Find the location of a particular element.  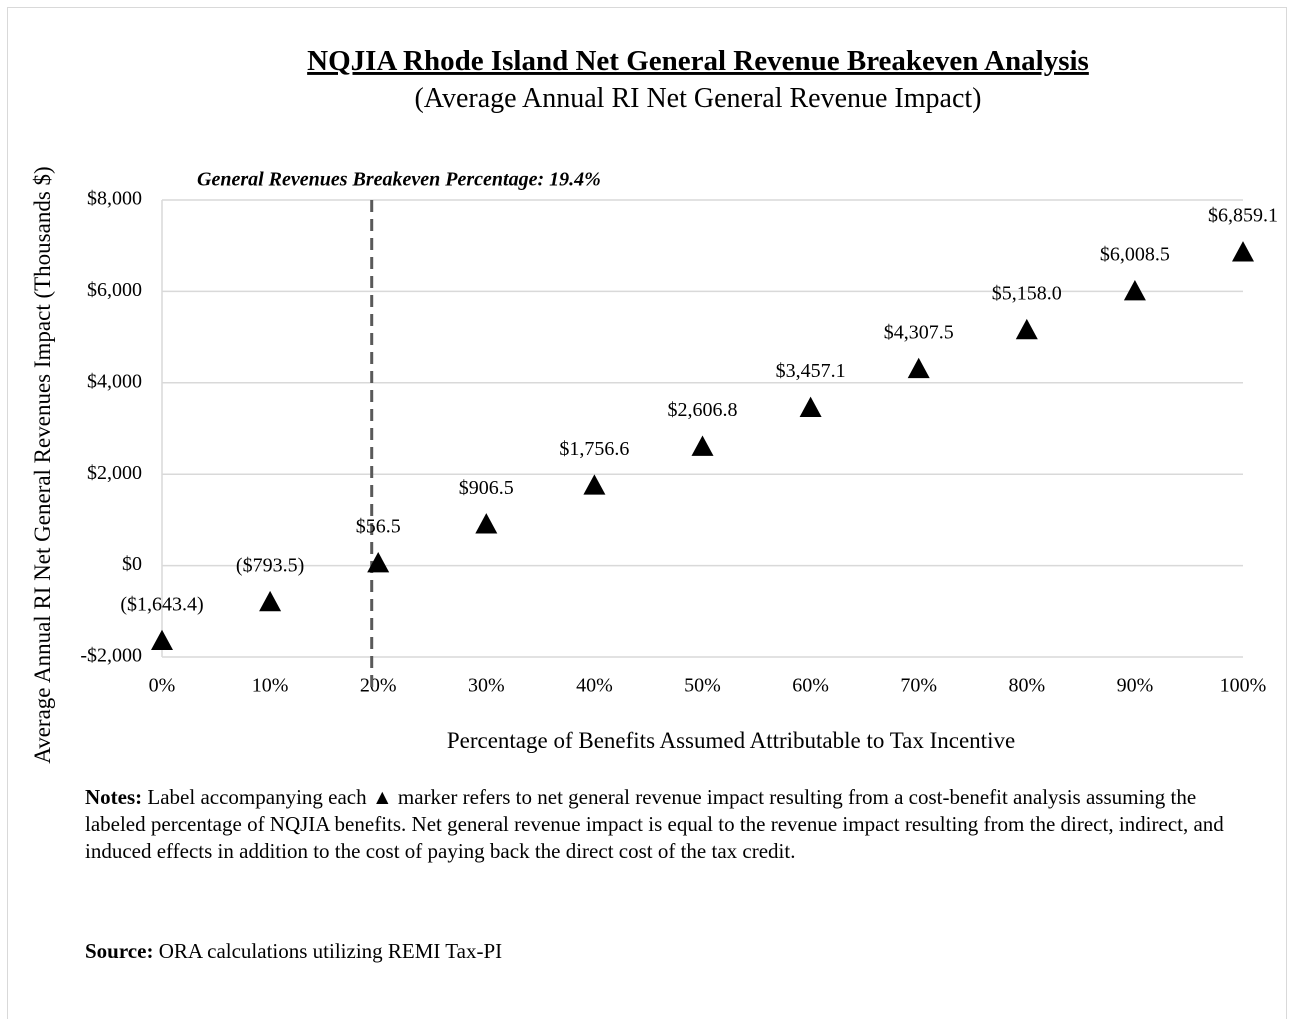

notes-label: Notes: is located at coordinates (114, 797).